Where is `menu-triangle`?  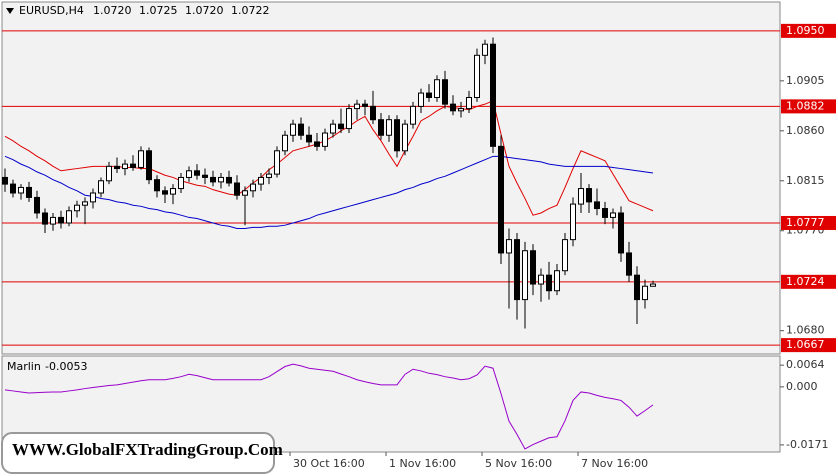 menu-triangle is located at coordinates (10, 11).